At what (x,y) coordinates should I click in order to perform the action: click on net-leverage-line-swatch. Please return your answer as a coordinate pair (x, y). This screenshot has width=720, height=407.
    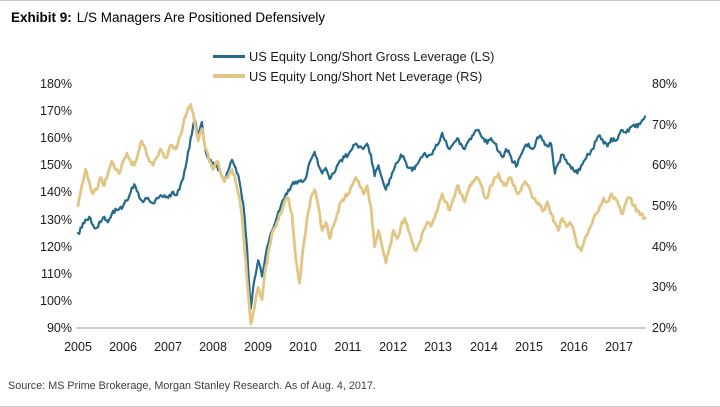
    Looking at the image, I should click on (229, 76).